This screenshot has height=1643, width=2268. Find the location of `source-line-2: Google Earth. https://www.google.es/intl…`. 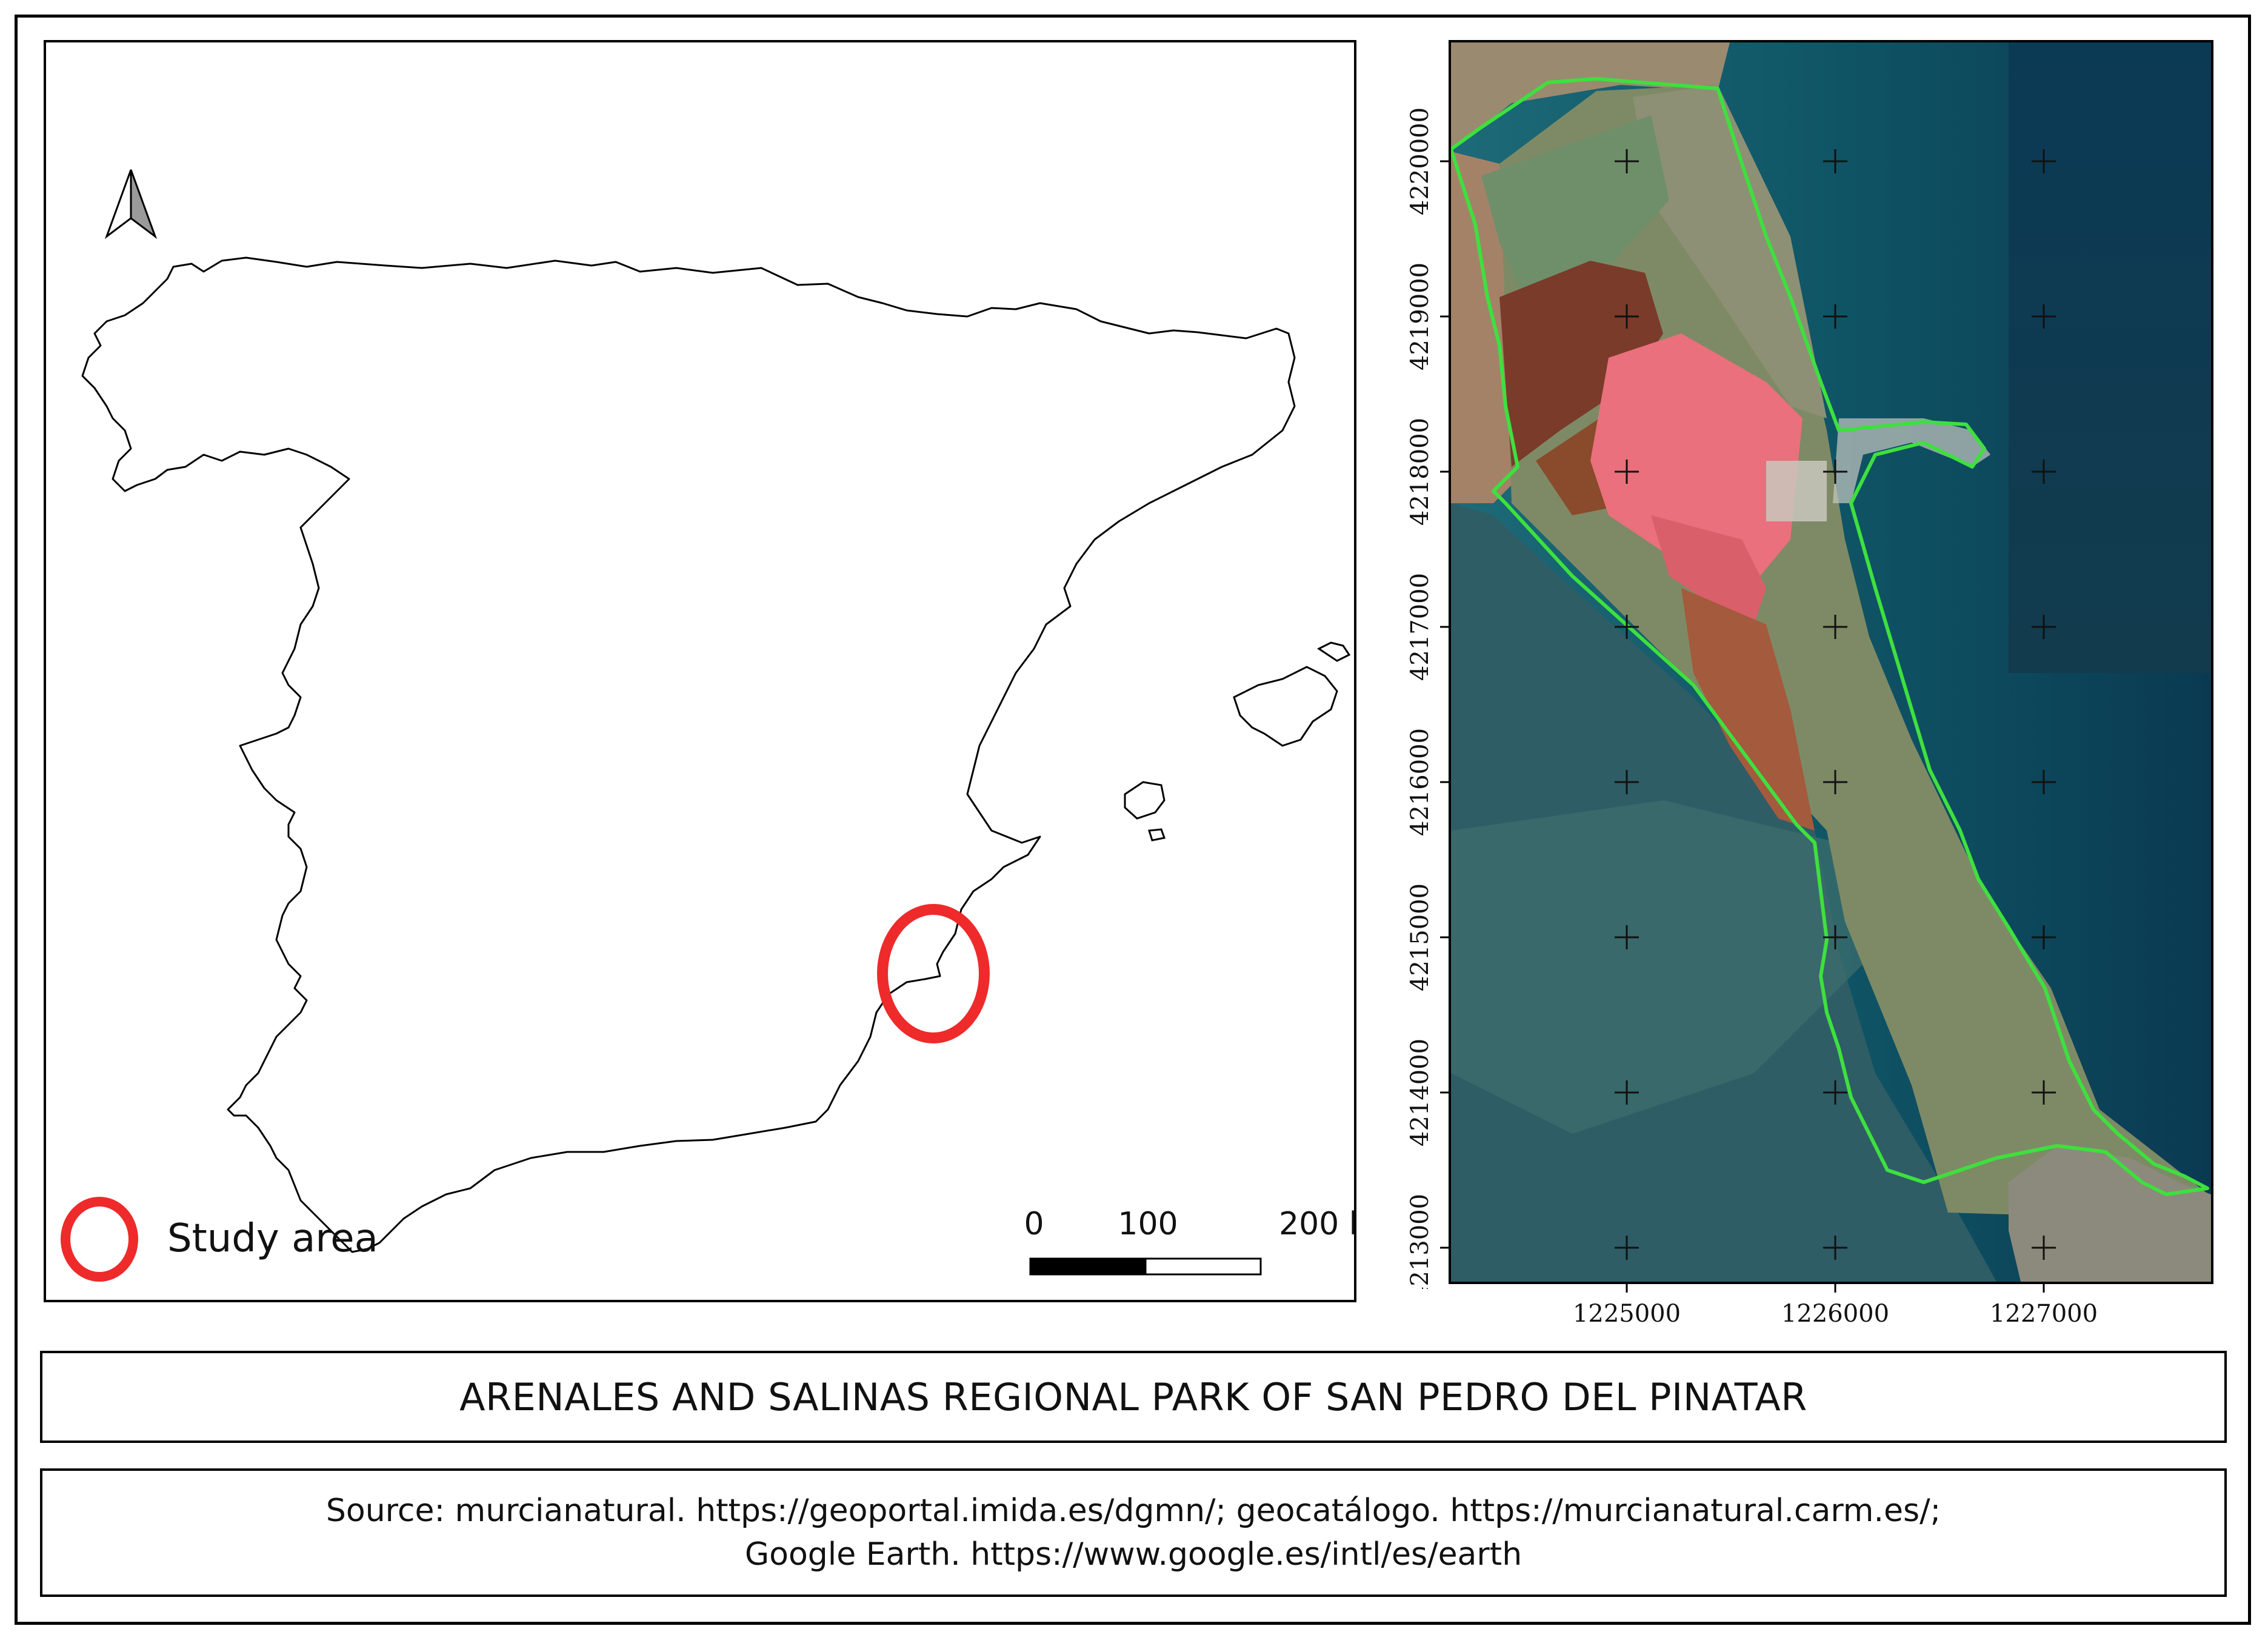

source-line-2: Google Earth. https://www.google.es/intl… is located at coordinates (1133, 1554).